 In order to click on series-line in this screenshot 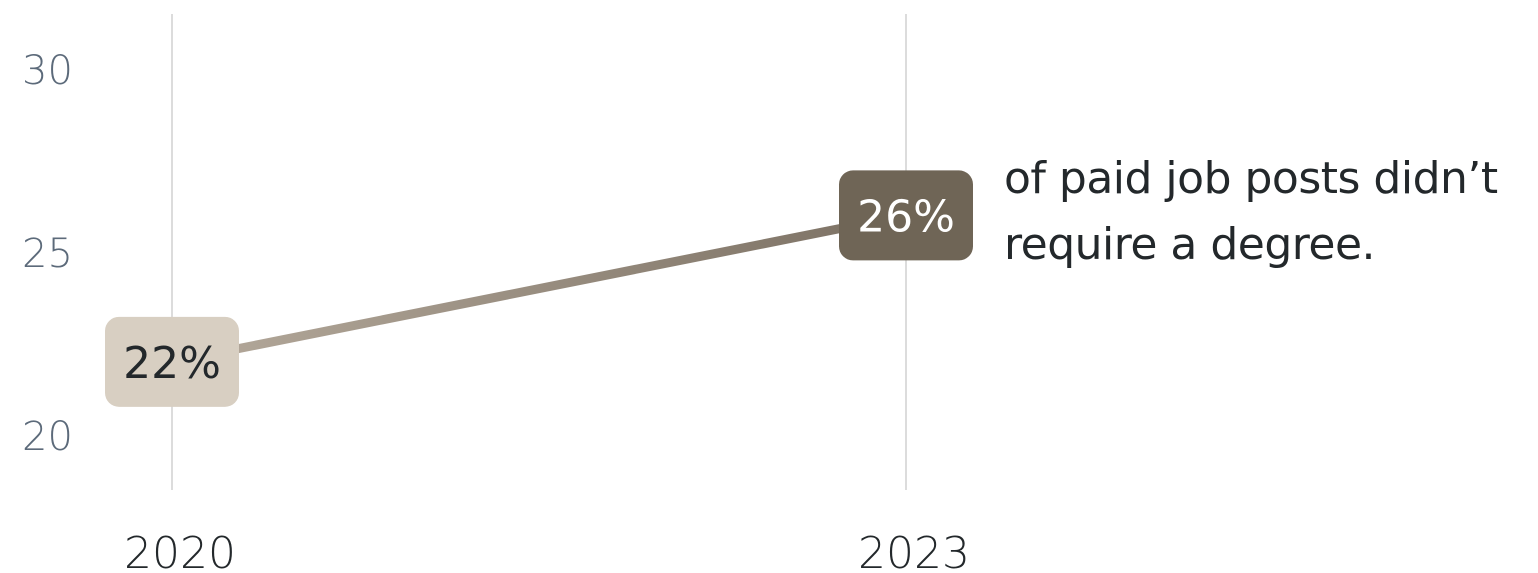, I will do `click(539, 288)`.